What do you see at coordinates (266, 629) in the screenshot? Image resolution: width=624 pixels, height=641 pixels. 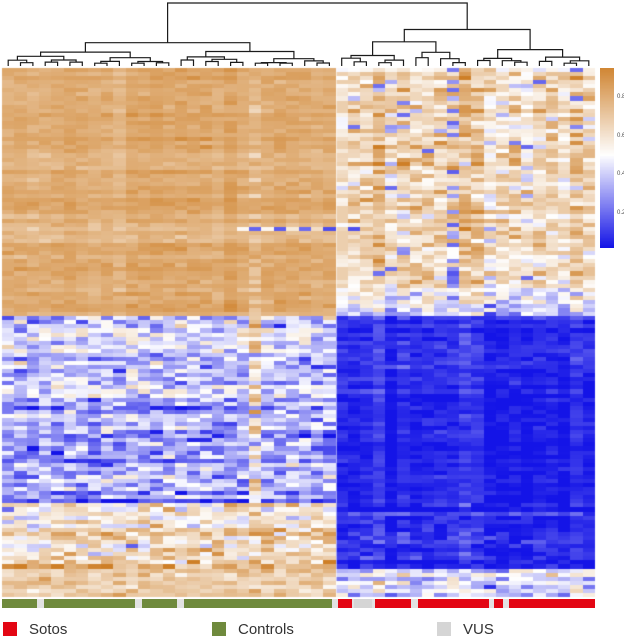 I see `legend-label-controls: Controls` at bounding box center [266, 629].